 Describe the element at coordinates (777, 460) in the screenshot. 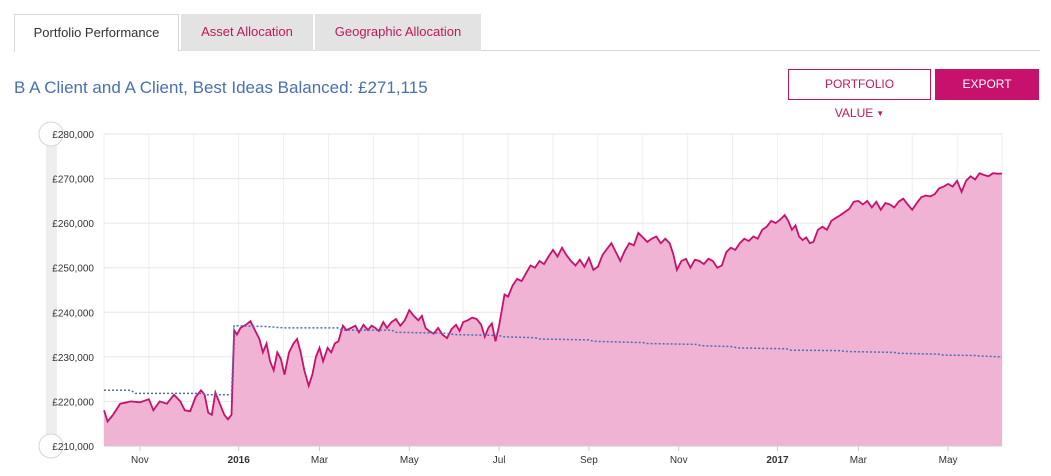

I see `x-tick-label: 2017` at that location.